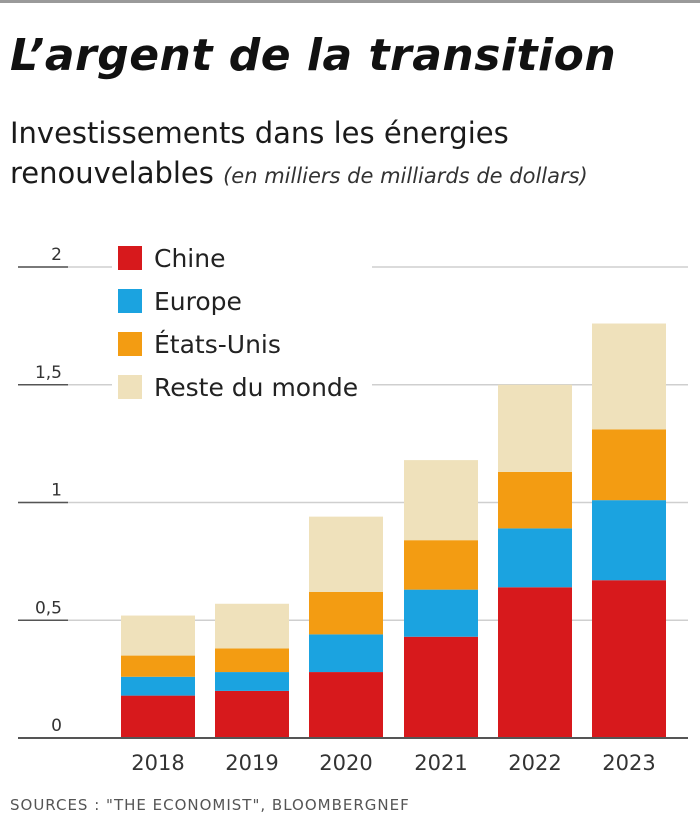 Image resolution: width=700 pixels, height=840 pixels. Describe the element at coordinates (440, 763) in the screenshot. I see `x-tick-label: 2021` at that location.